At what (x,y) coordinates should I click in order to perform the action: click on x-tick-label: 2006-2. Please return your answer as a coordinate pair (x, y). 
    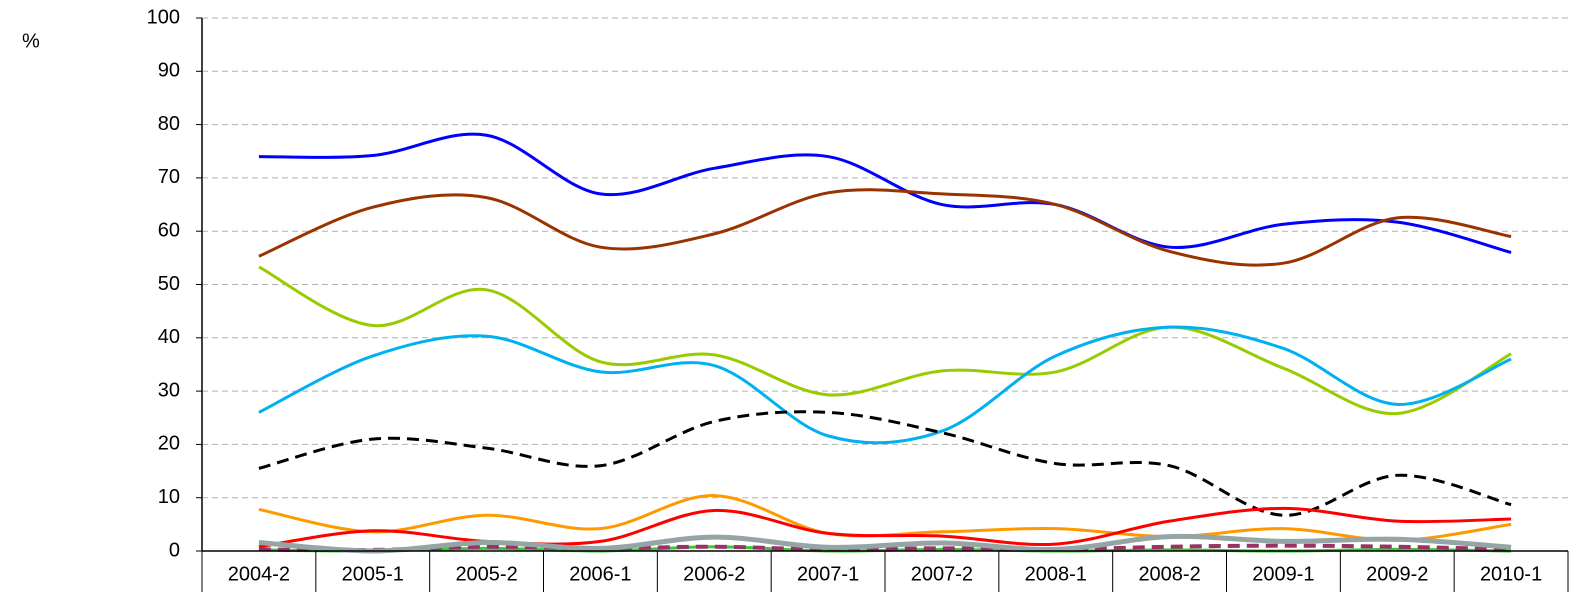
    Looking at the image, I should click on (714, 574).